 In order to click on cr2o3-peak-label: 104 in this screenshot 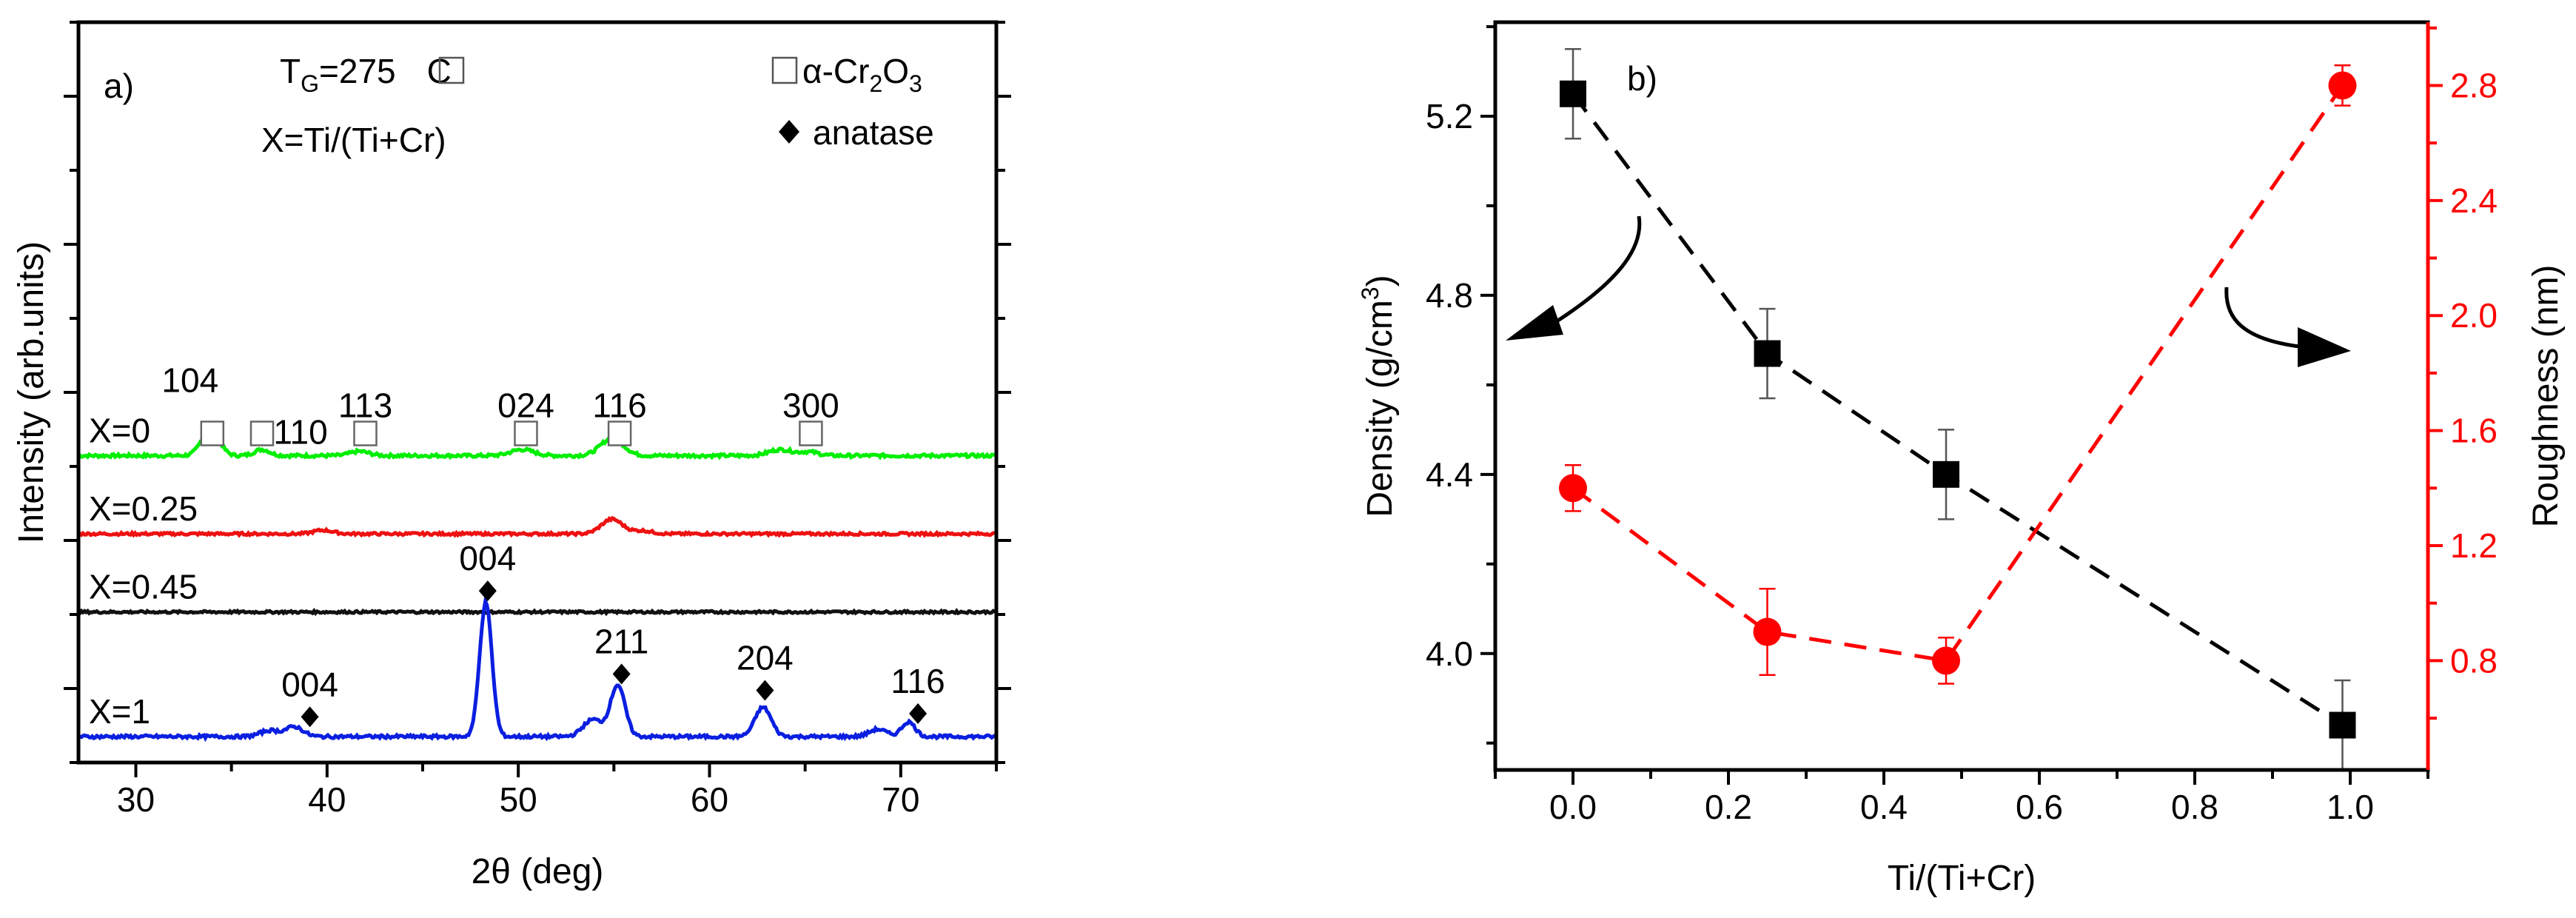, I will do `click(189, 381)`.